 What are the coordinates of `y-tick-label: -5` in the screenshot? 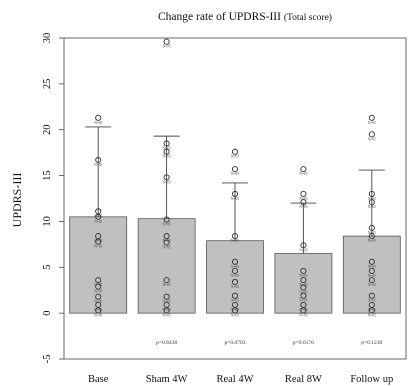 It's located at (47, 359).